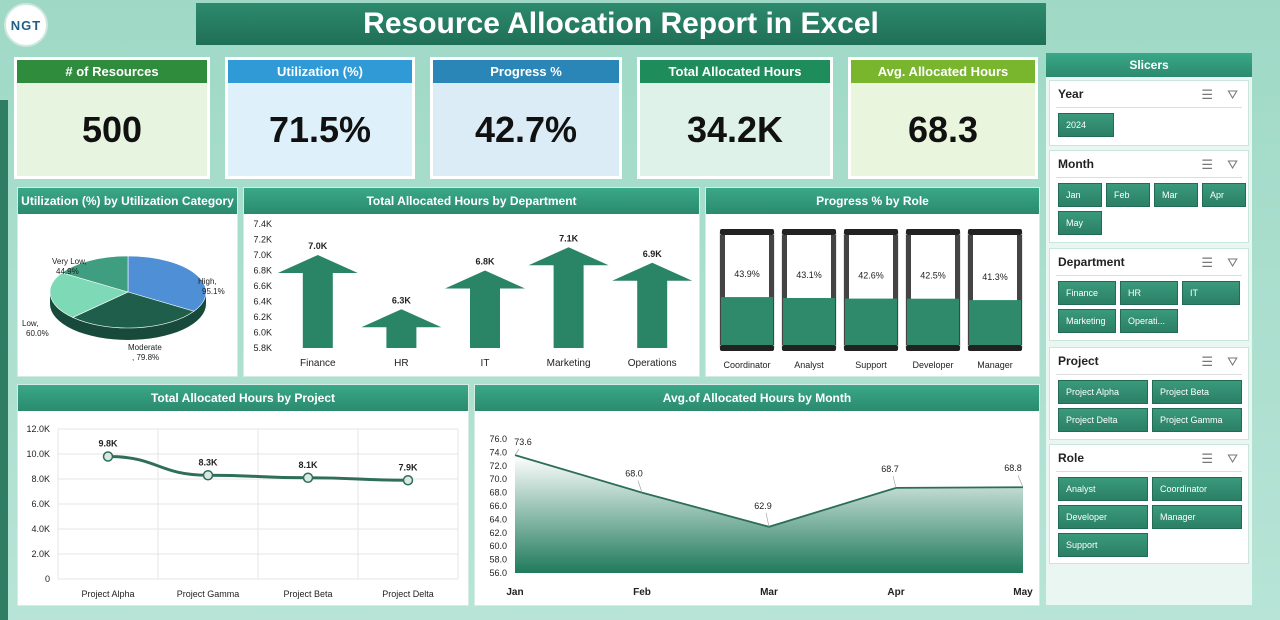 The width and height of the screenshot is (1280, 620). I want to click on slicer-title: Year, so click(1071, 94).